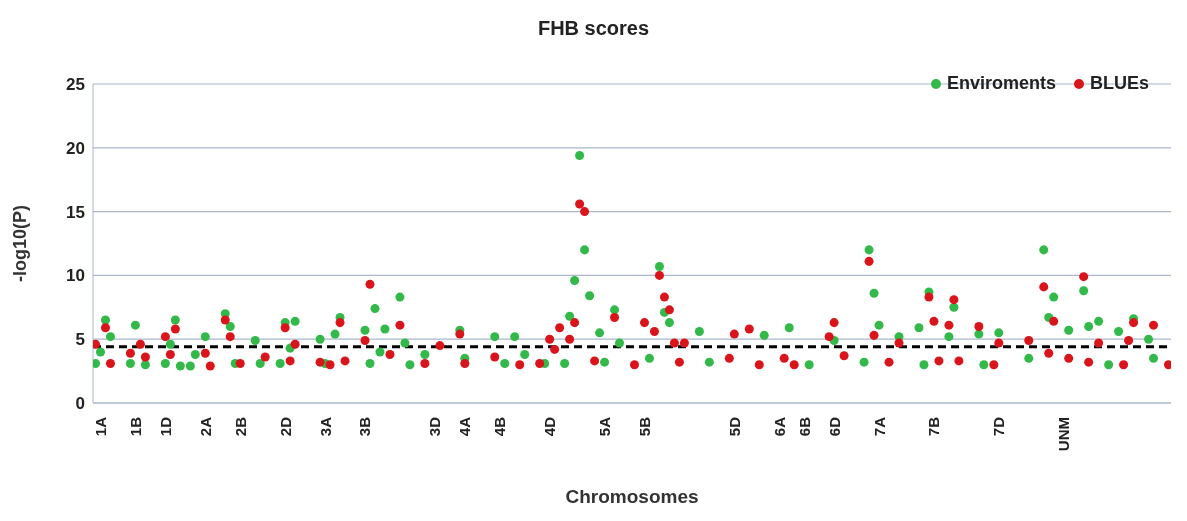  What do you see at coordinates (1119, 83) in the screenshot?
I see `legend-label: BLUEs` at bounding box center [1119, 83].